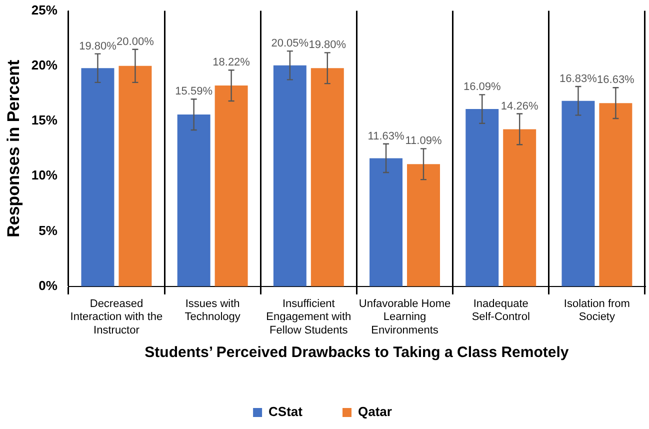 This screenshot has width=649, height=429. Describe the element at coordinates (48, 285) in the screenshot. I see `y-tick-label: 0%` at that location.